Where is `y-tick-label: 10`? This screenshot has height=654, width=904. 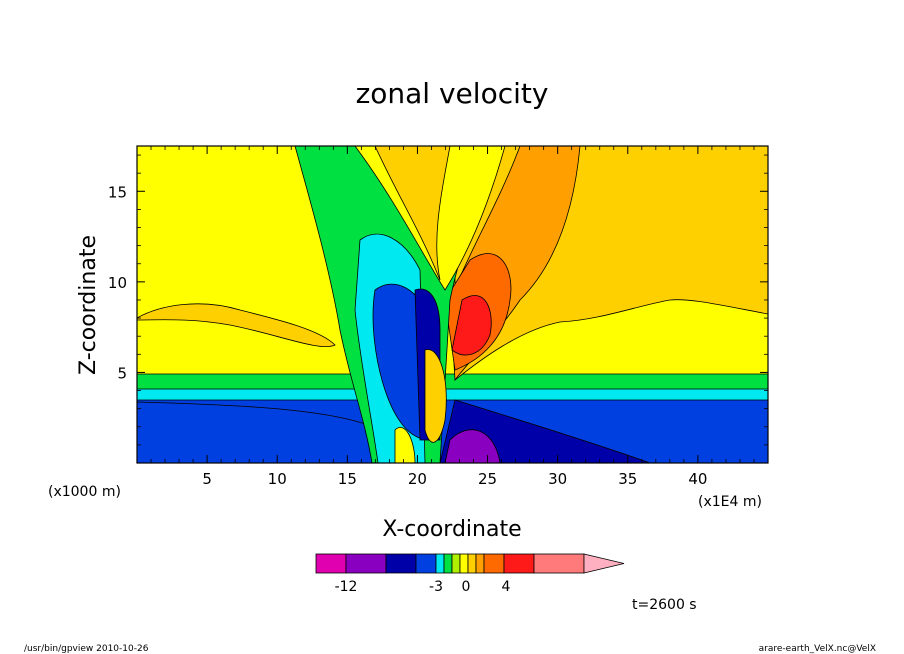 y-tick-label: 10 is located at coordinates (117, 283).